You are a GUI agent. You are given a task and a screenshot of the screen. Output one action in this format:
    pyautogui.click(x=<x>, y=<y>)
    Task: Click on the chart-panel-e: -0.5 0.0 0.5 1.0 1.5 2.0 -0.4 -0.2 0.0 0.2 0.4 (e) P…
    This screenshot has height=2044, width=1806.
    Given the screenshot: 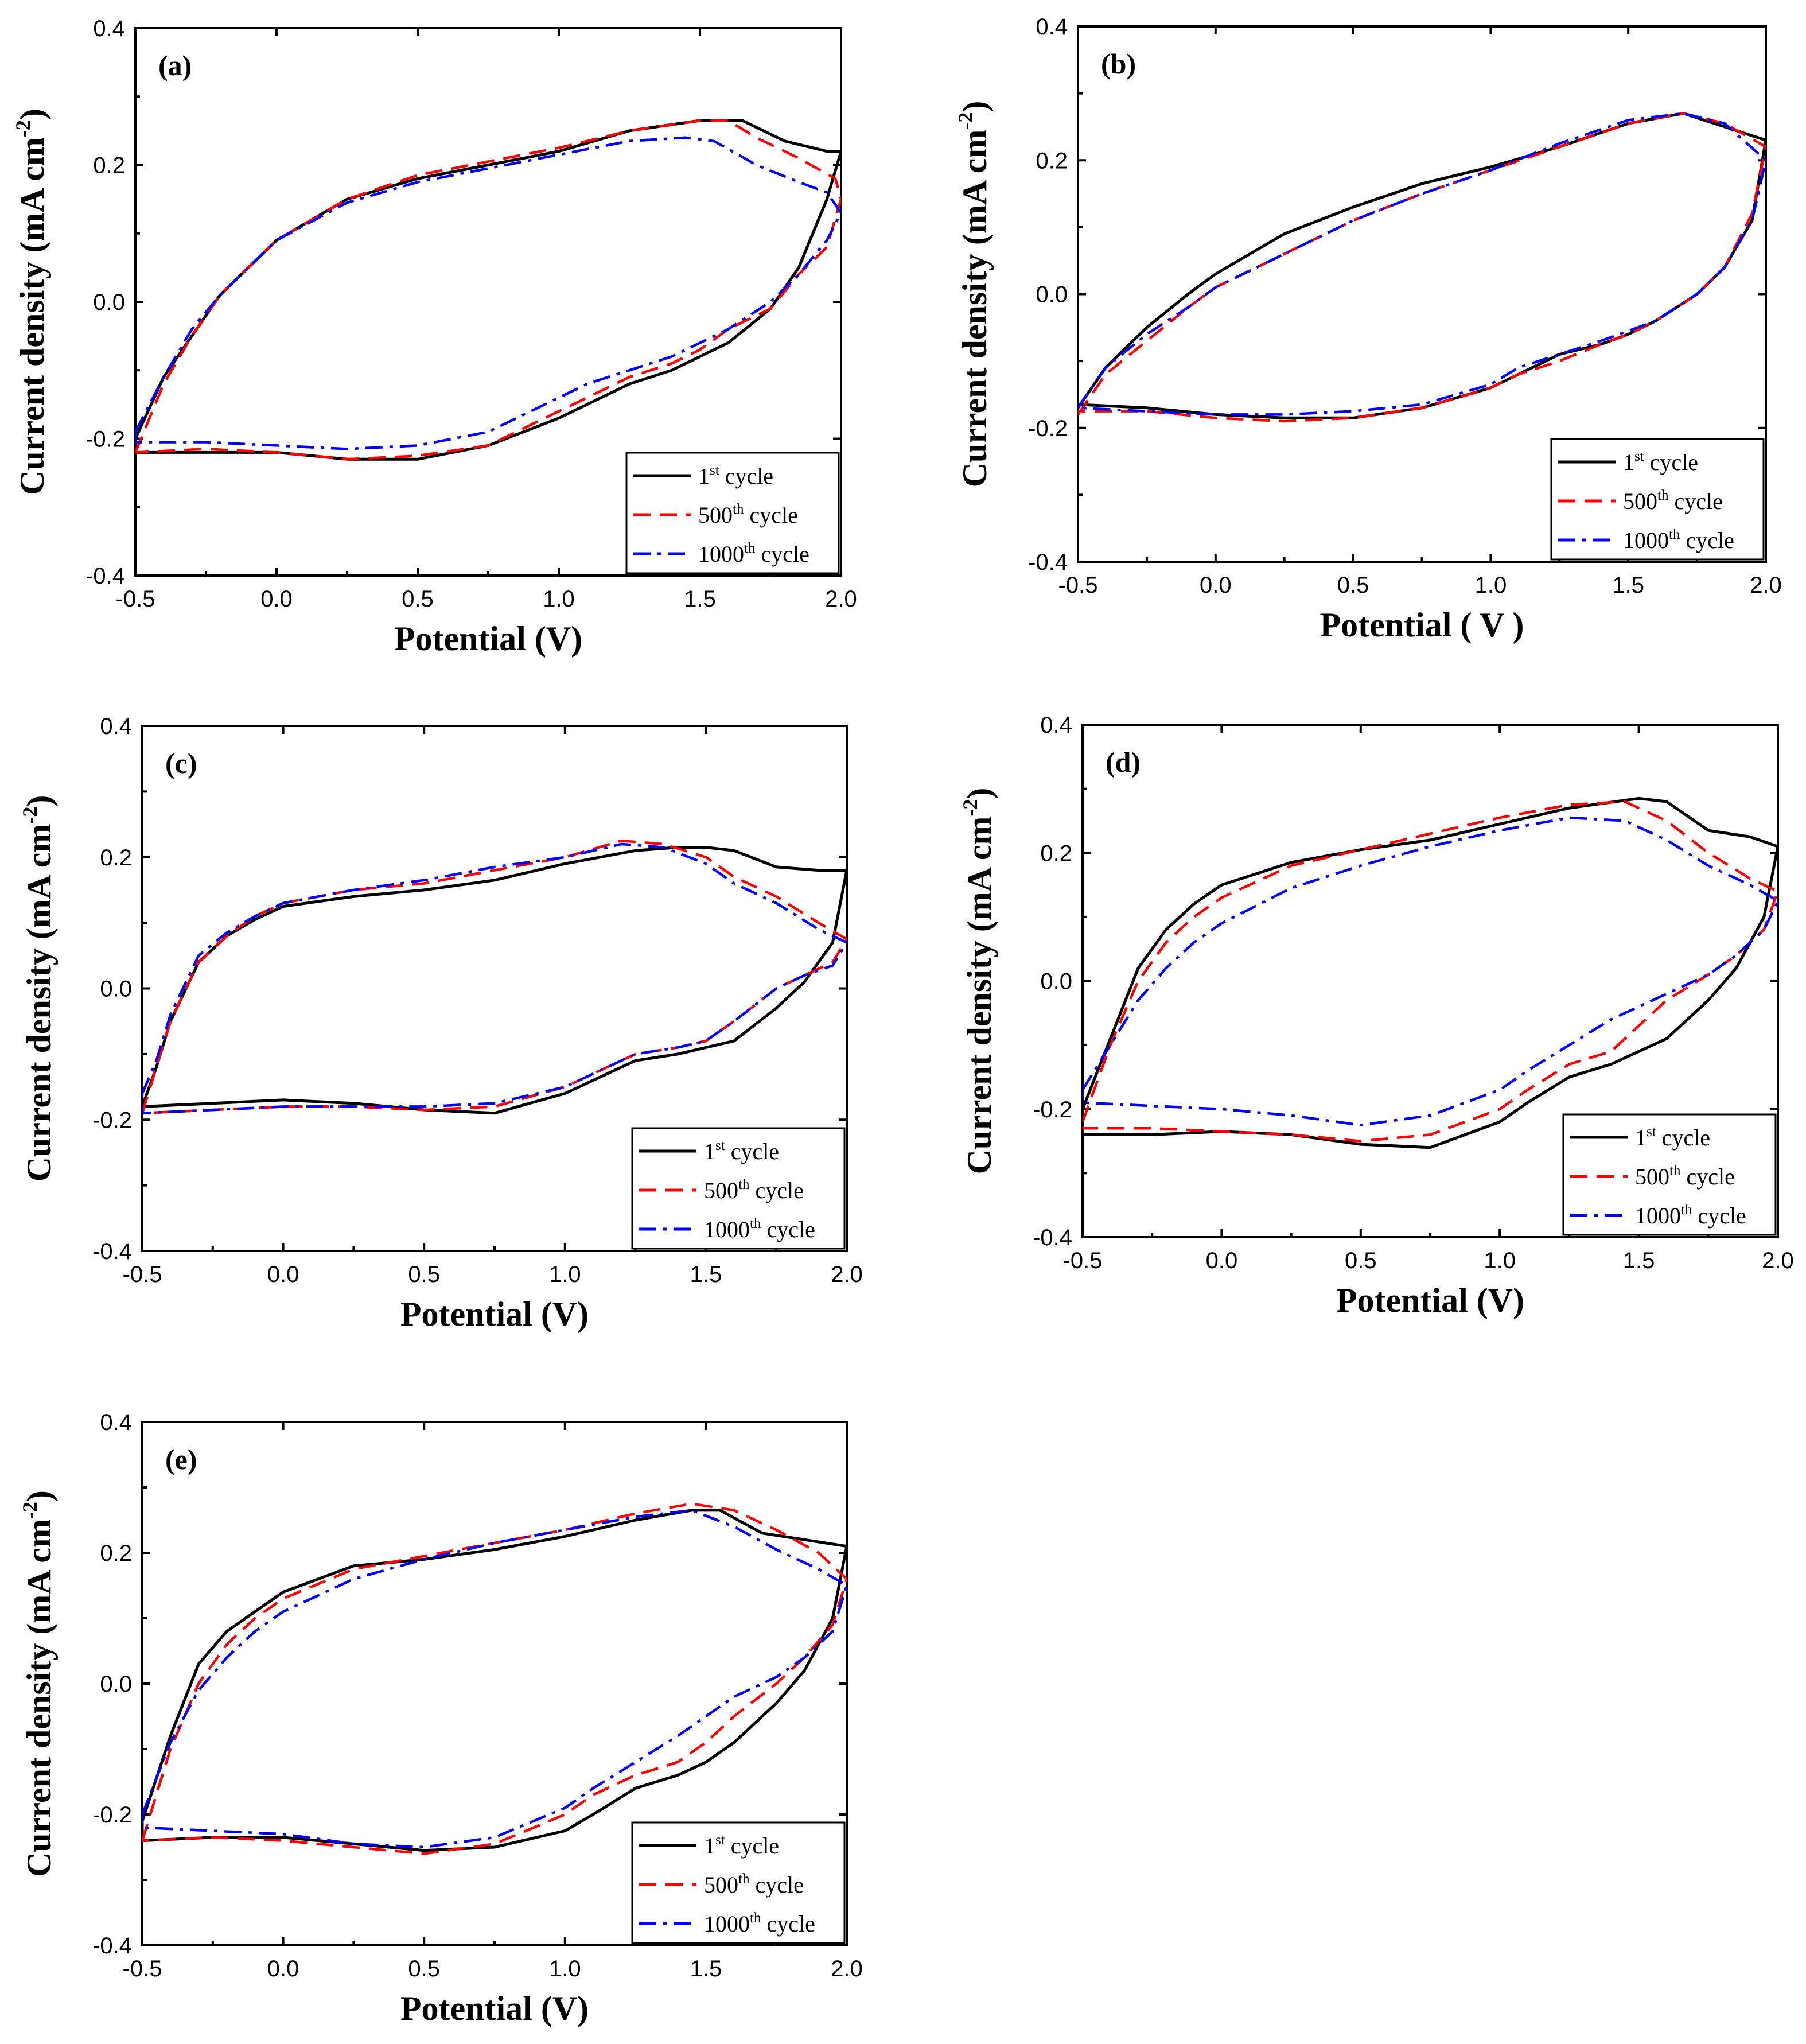 What is the action you would take?
    pyautogui.click(x=441, y=1718)
    